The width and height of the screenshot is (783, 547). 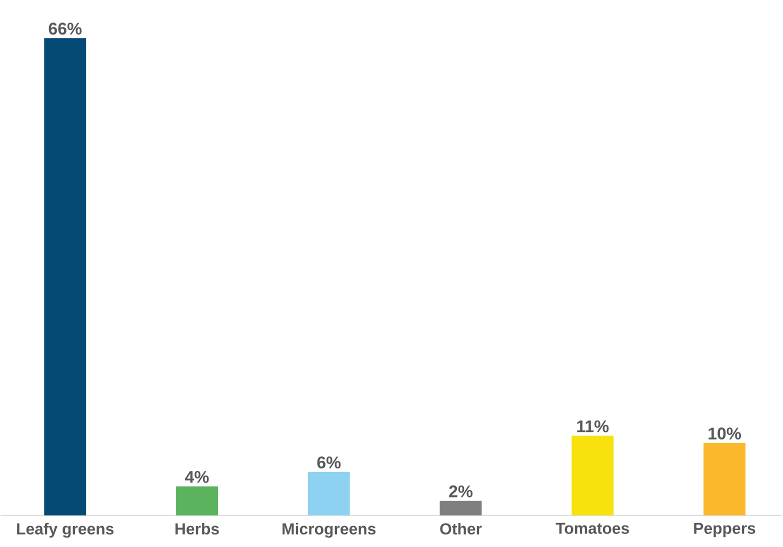 What do you see at coordinates (329, 530) in the screenshot?
I see `x-tick-label: Microgreens` at bounding box center [329, 530].